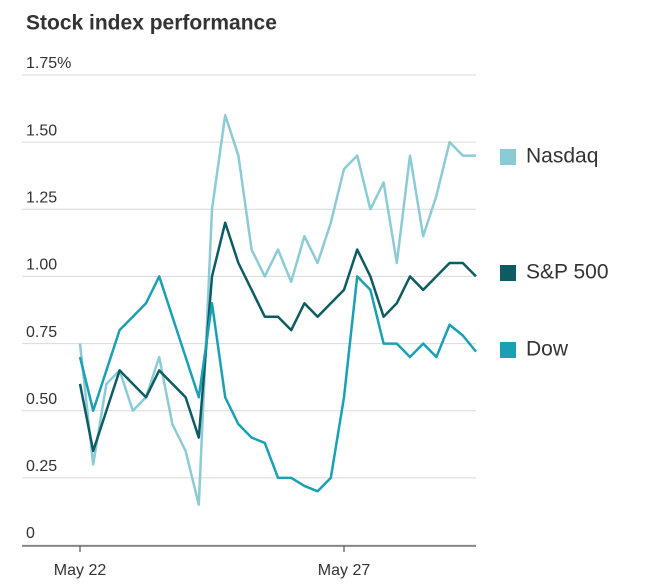 Image resolution: width=668 pixels, height=588 pixels. I want to click on chart-title: Stock index performance, so click(151, 23).